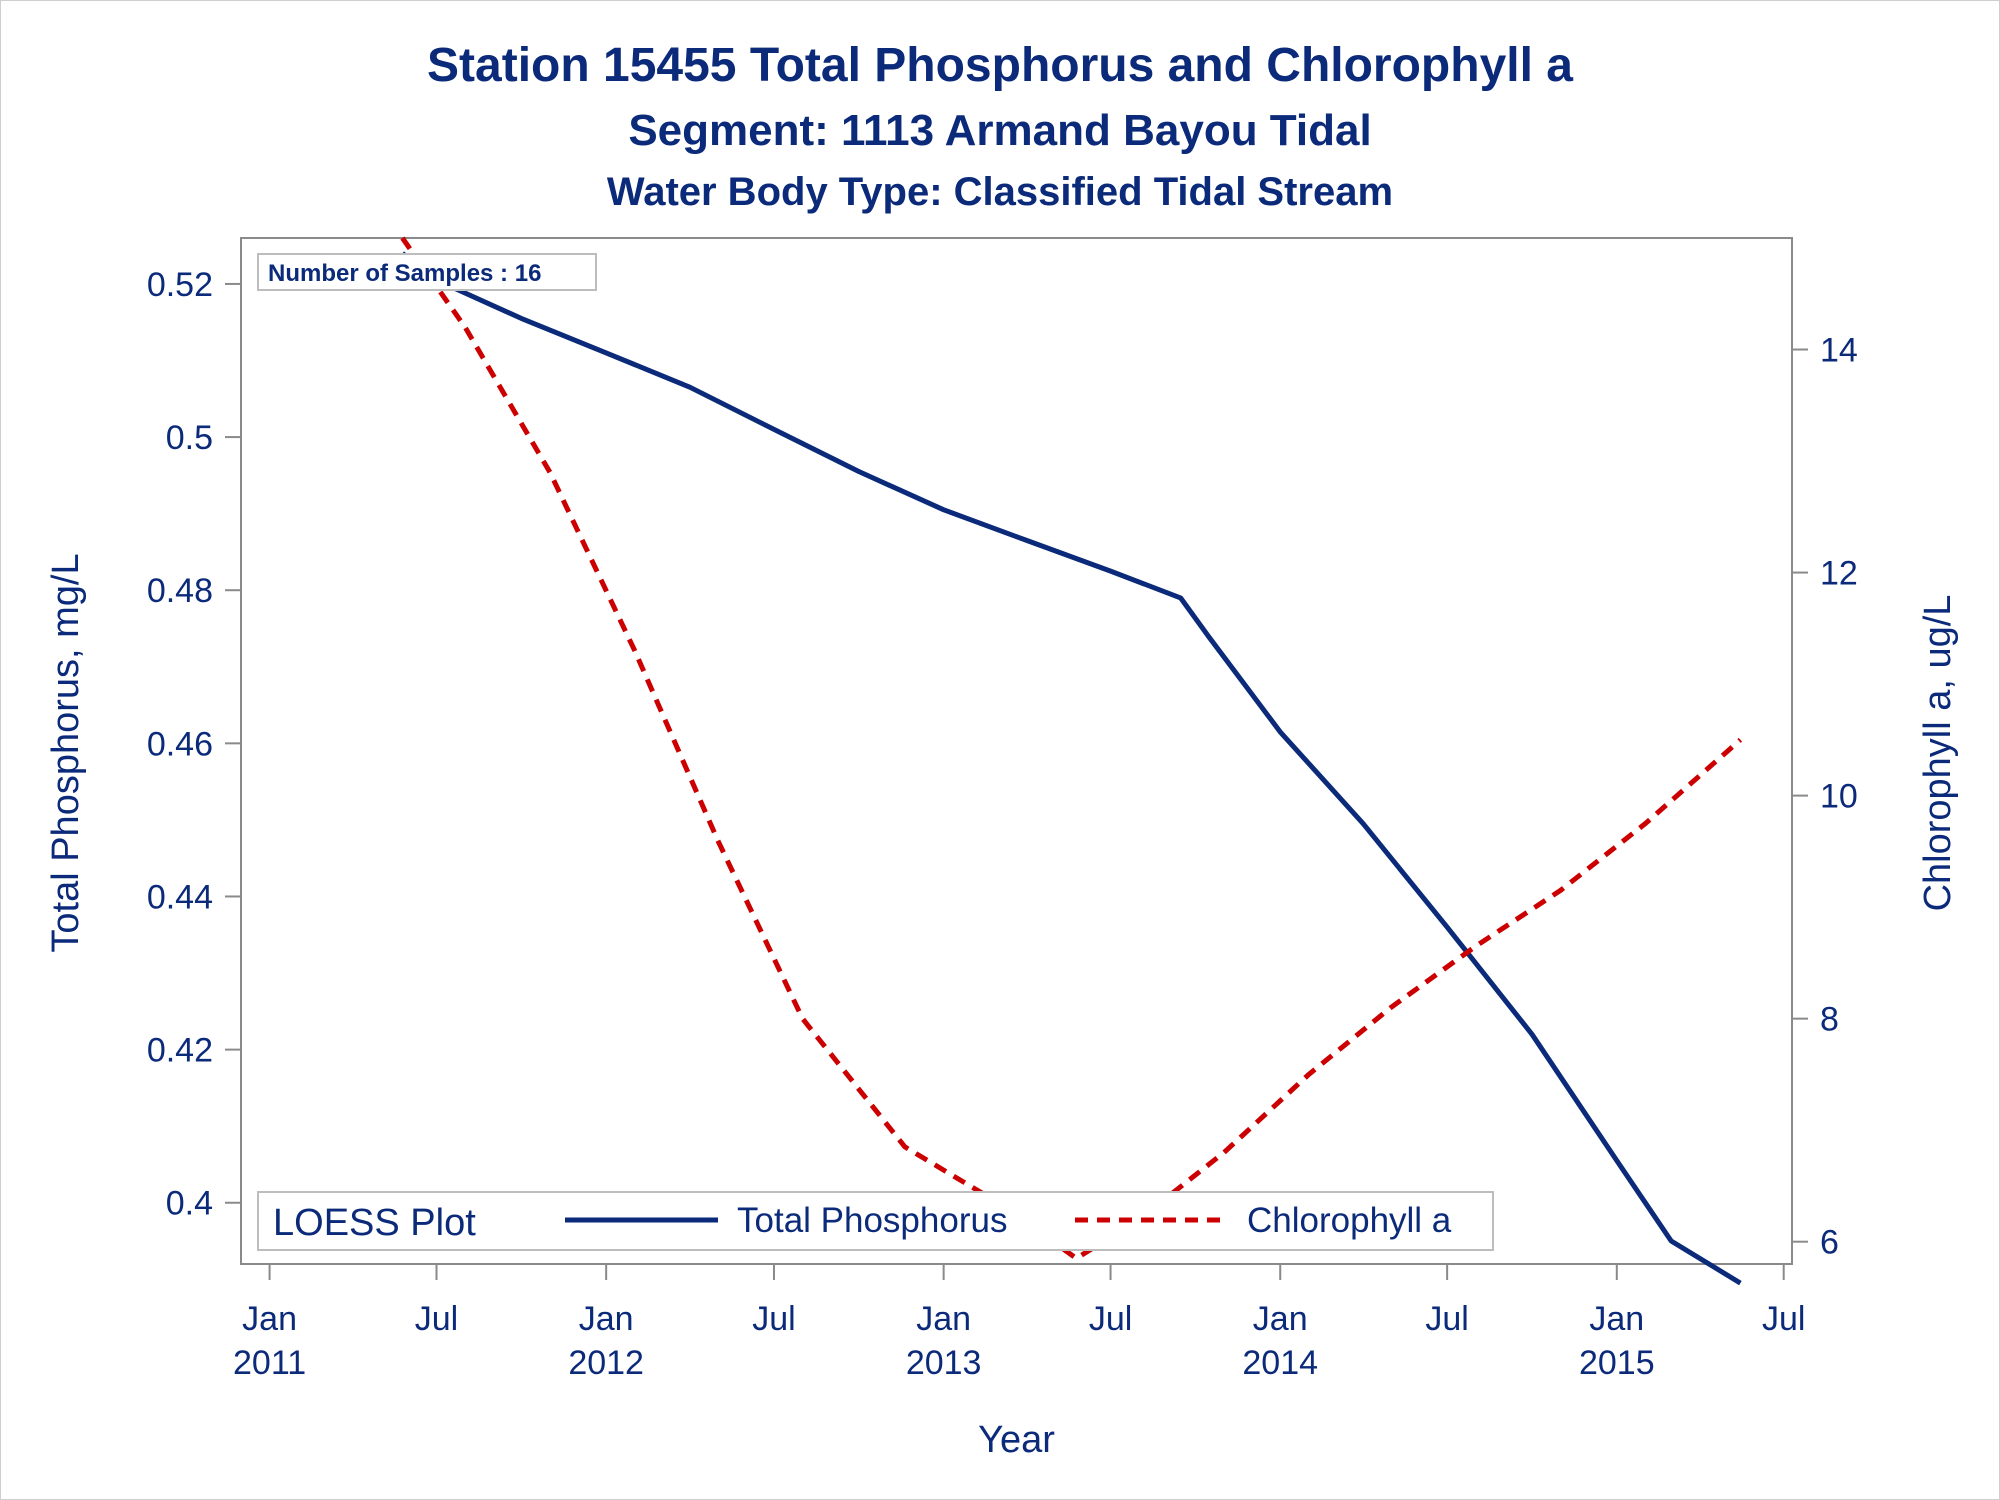  I want to click on y-axis-label-right: Chlorophyll a, ug/L, so click(1938, 753).